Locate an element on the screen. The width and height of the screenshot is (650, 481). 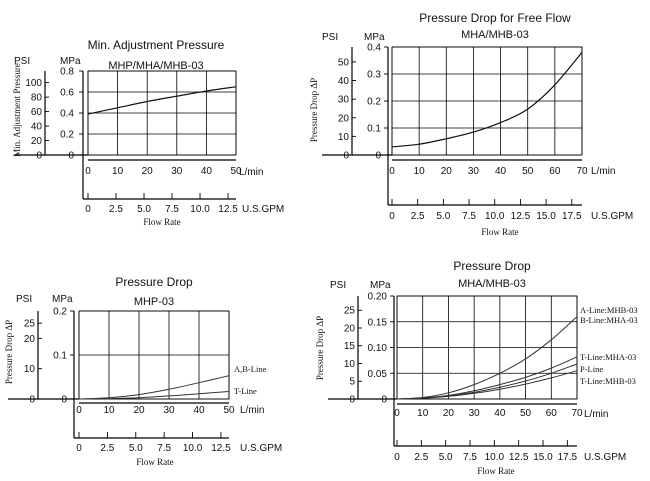
psi-tick-label: 15 is located at coordinates (350, 346).